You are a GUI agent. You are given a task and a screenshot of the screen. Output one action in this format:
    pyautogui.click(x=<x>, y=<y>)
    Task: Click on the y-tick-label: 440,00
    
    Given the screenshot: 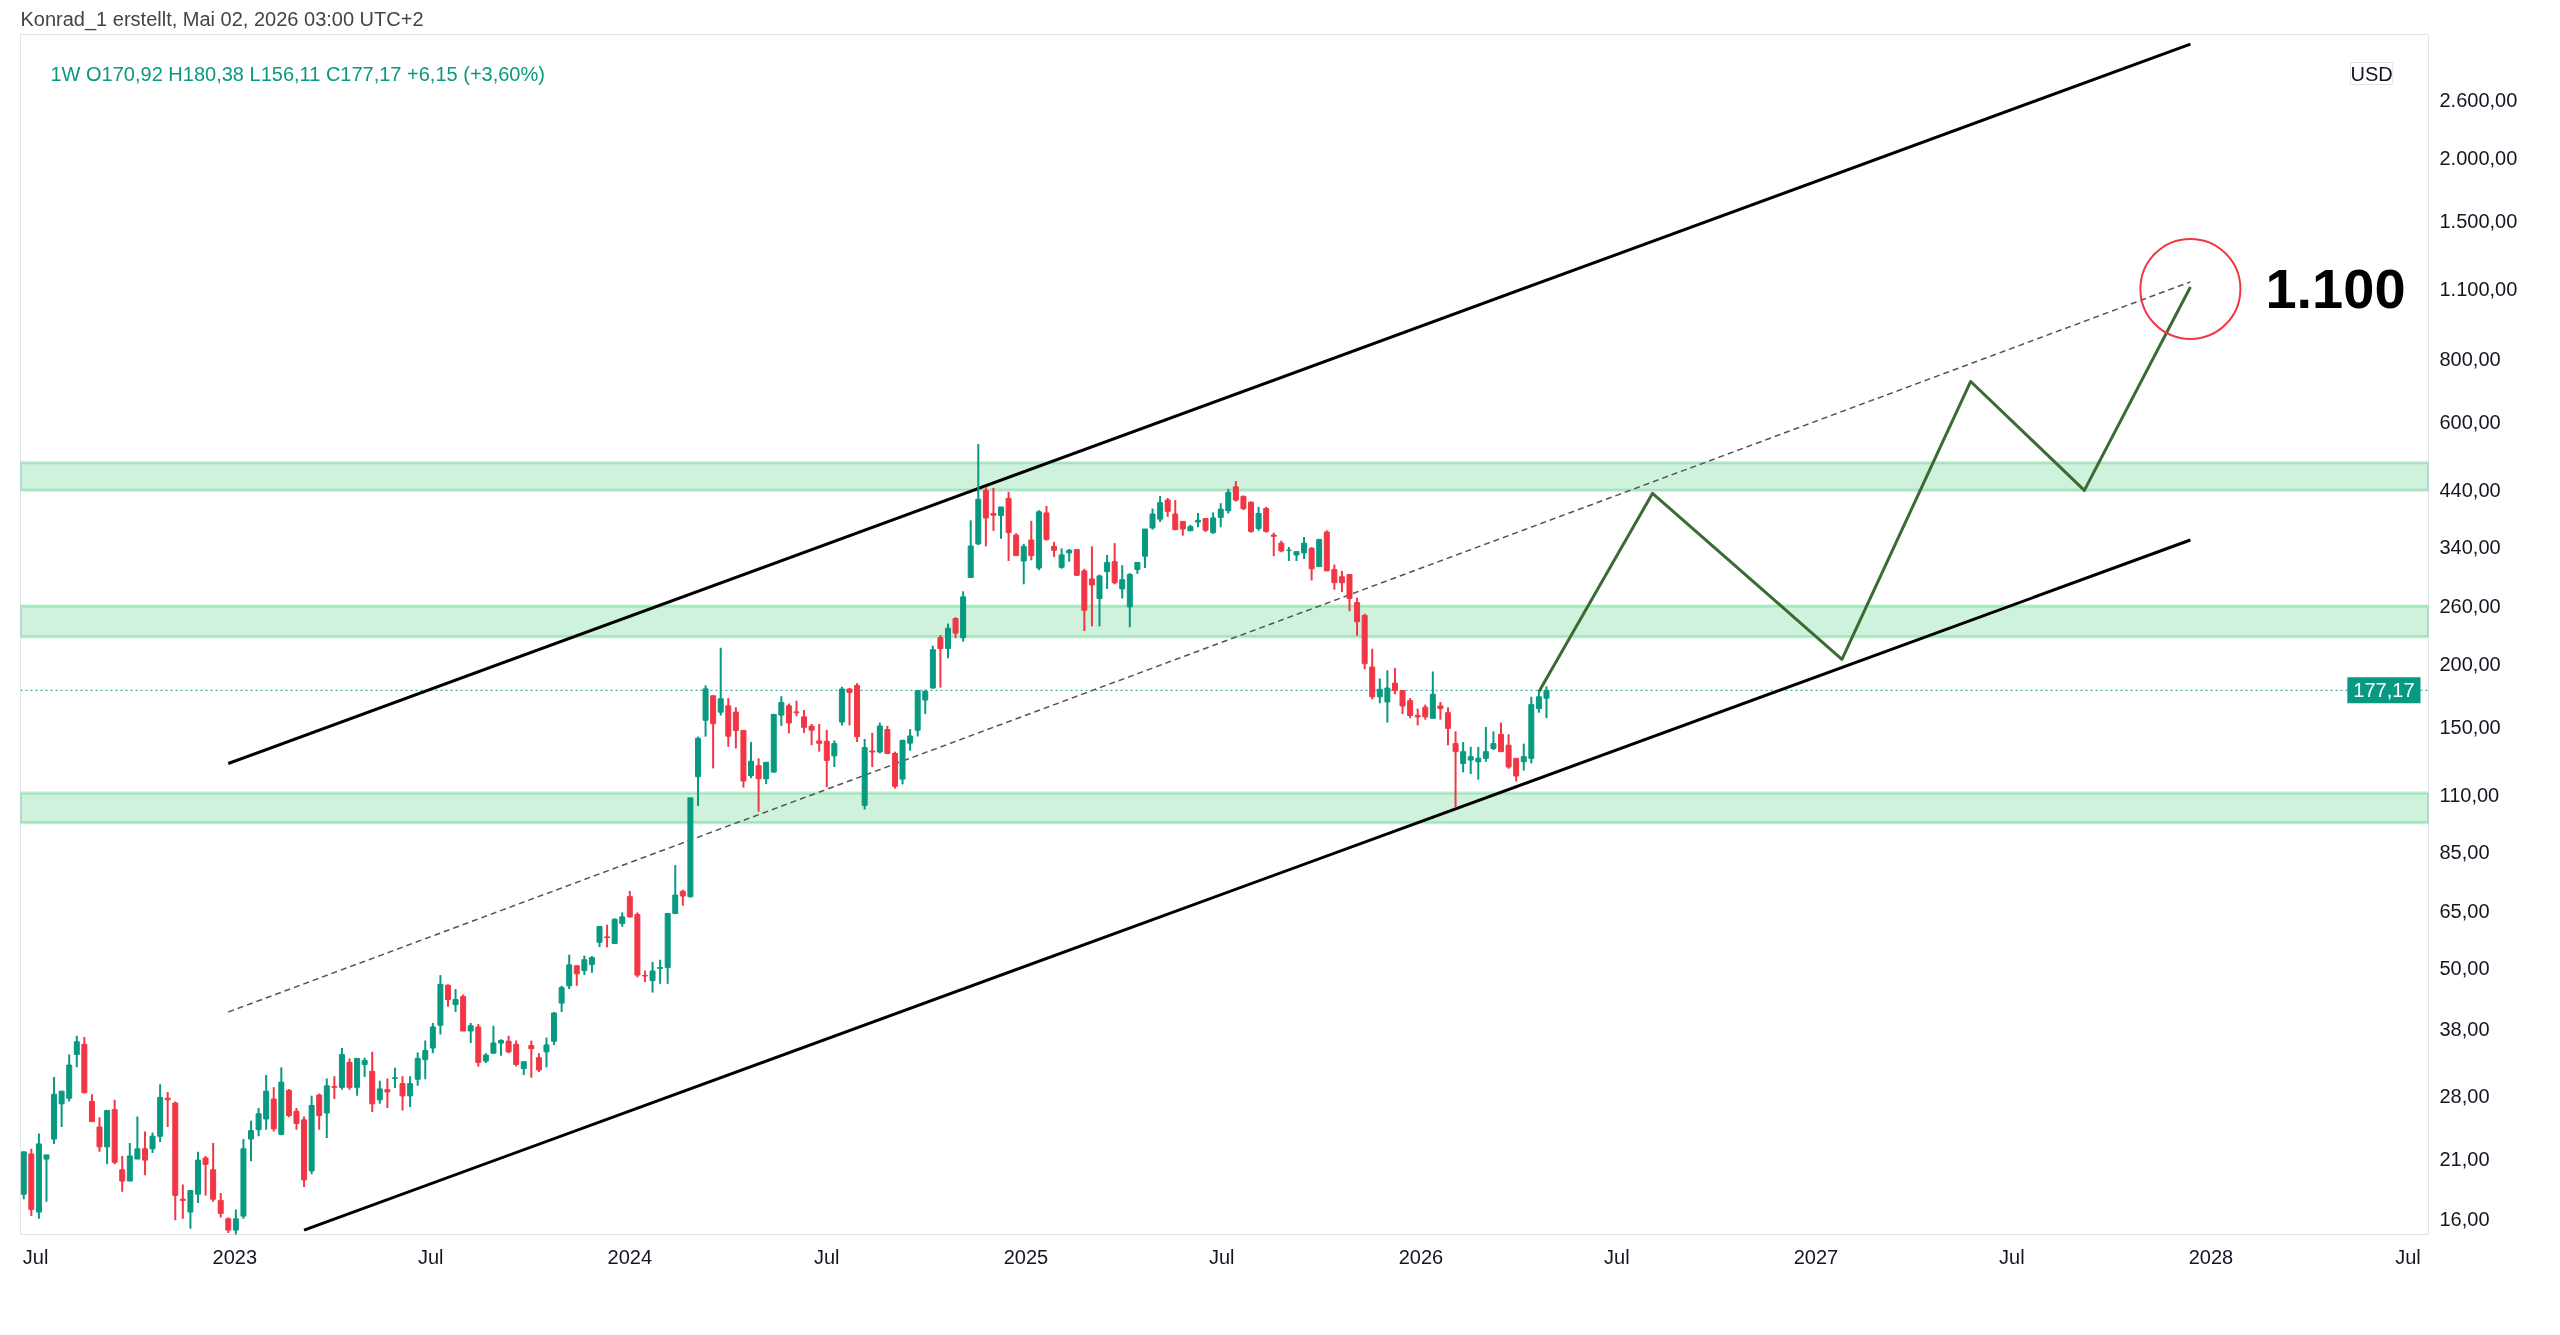 What is the action you would take?
    pyautogui.click(x=2470, y=490)
    